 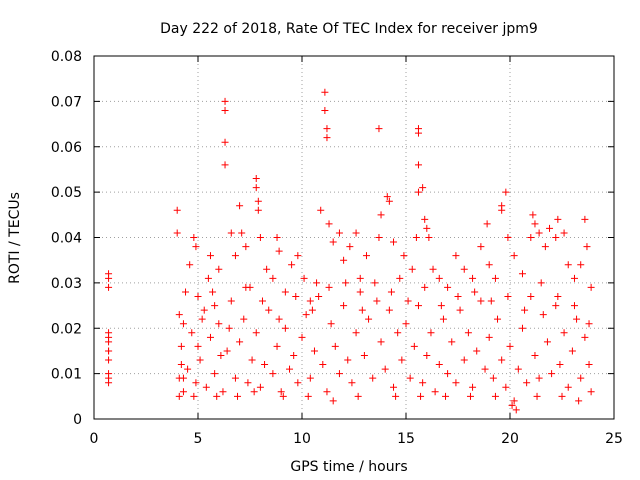 What do you see at coordinates (302, 439) in the screenshot?
I see `x-tick-label: 10` at bounding box center [302, 439].